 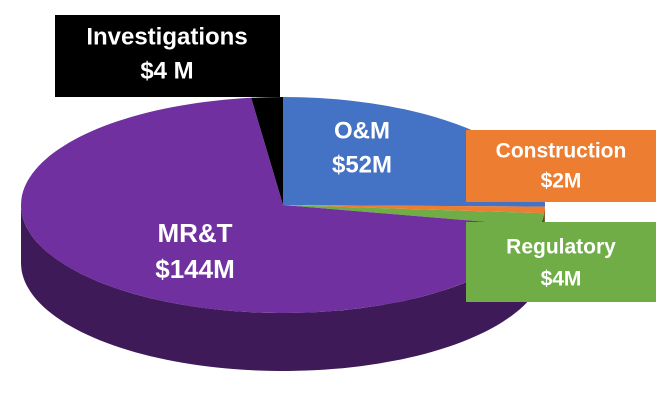 I want to click on slice-label: Regulatory, so click(x=561, y=247).